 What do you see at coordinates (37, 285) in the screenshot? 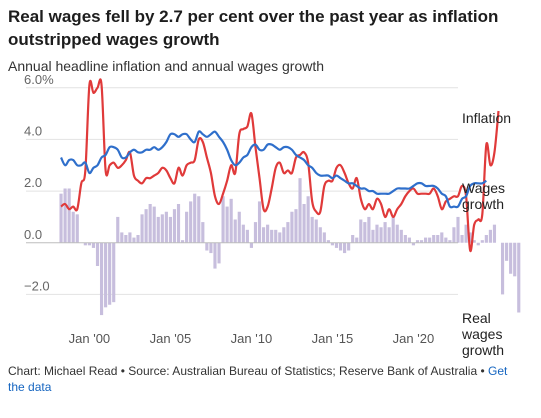
I see `y-tick-label: −2.0` at bounding box center [37, 285].